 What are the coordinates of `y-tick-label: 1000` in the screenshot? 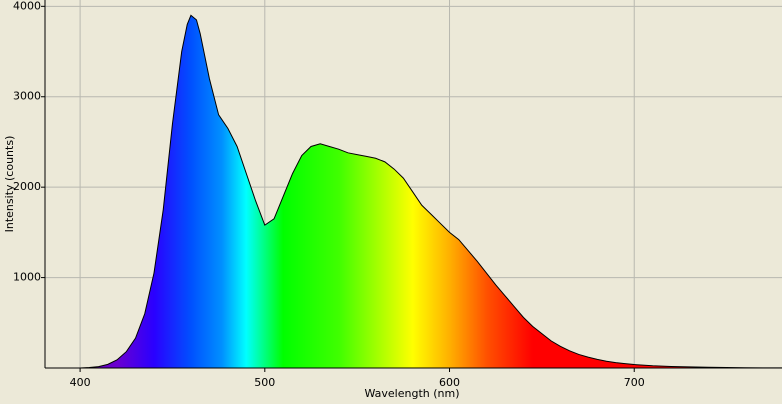 It's located at (27, 277).